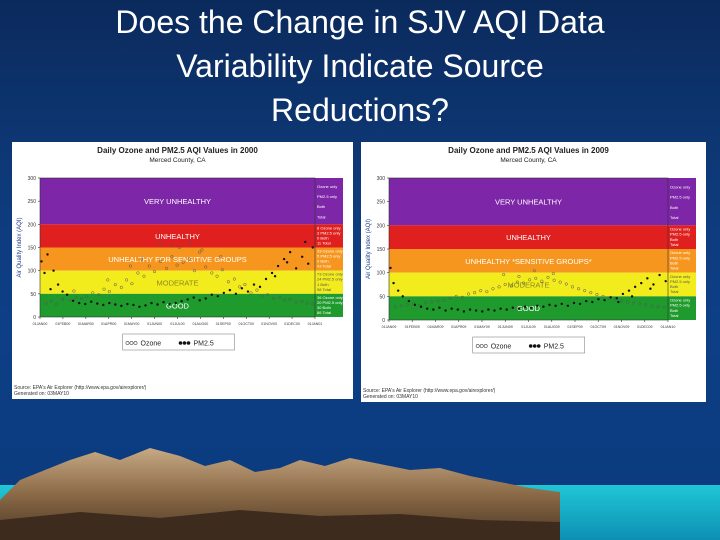 This screenshot has width=720, height=540. I want to click on band-count-line: 20 PM2.5 only, so click(330, 302).